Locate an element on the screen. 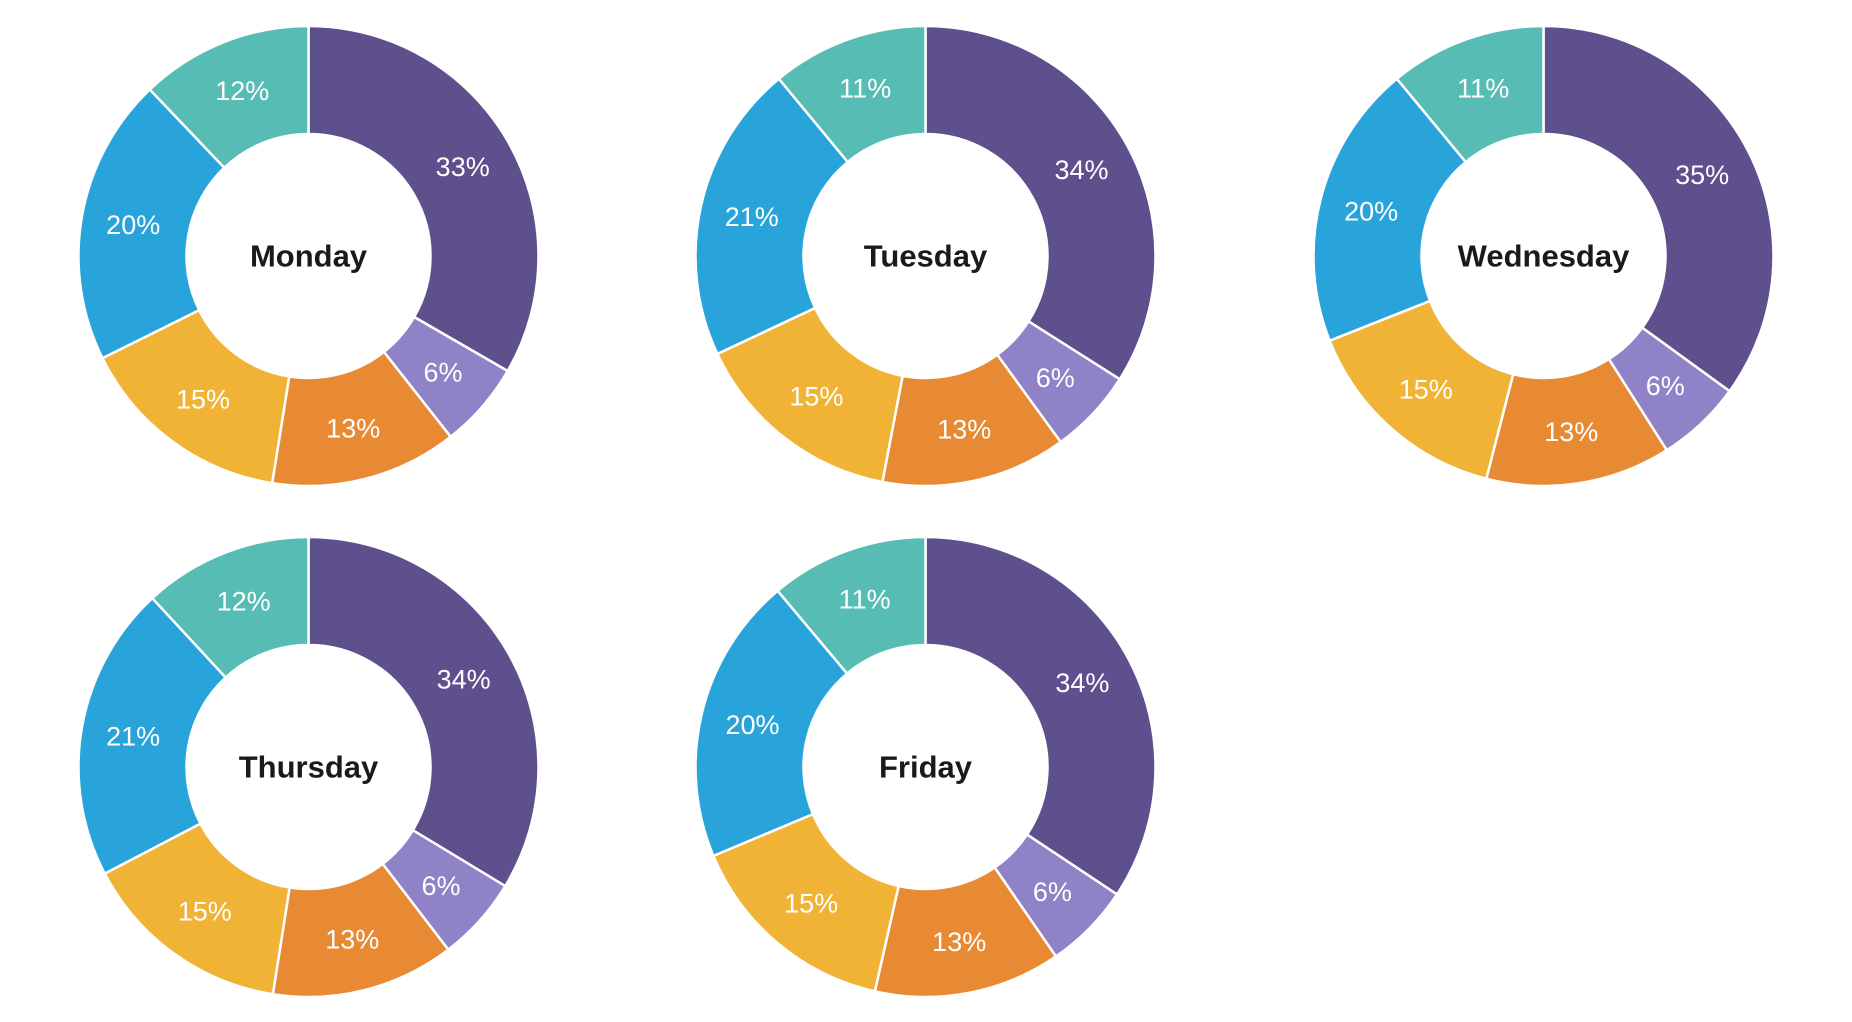 This screenshot has height=1022, width=1852. slice-percentage-label-purple: 33% is located at coordinates (463, 167).